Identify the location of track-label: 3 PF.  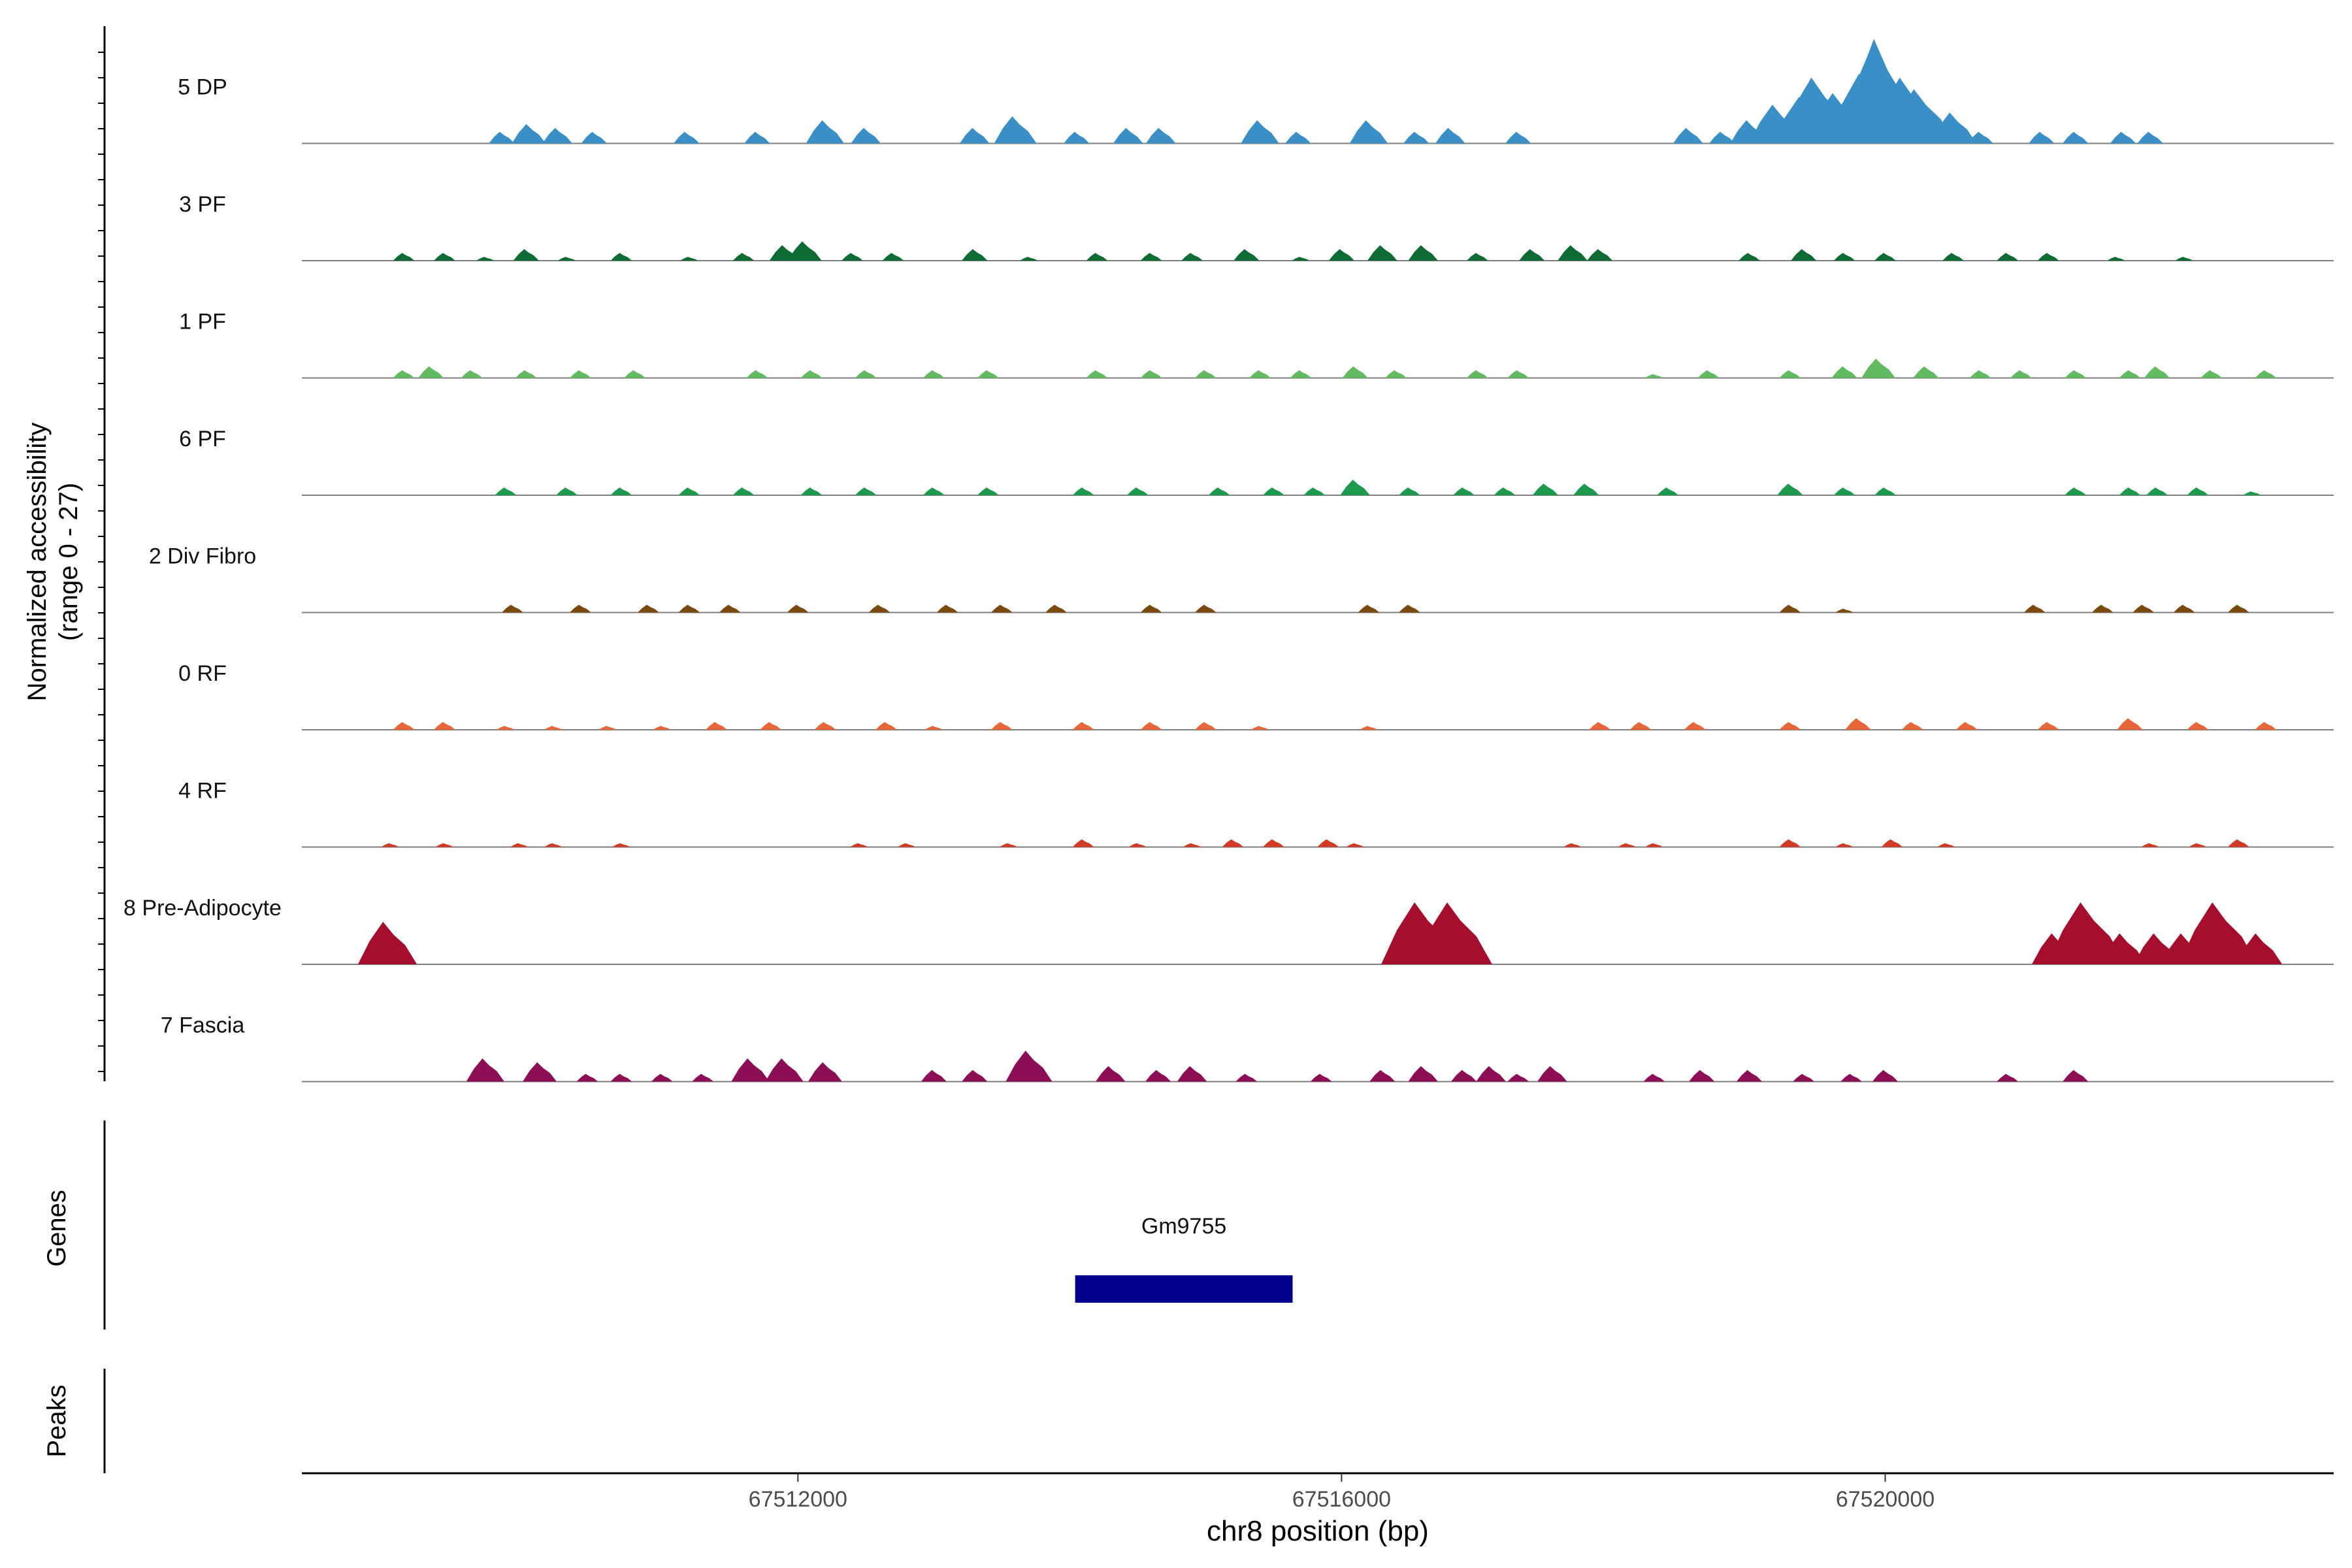
(202, 204).